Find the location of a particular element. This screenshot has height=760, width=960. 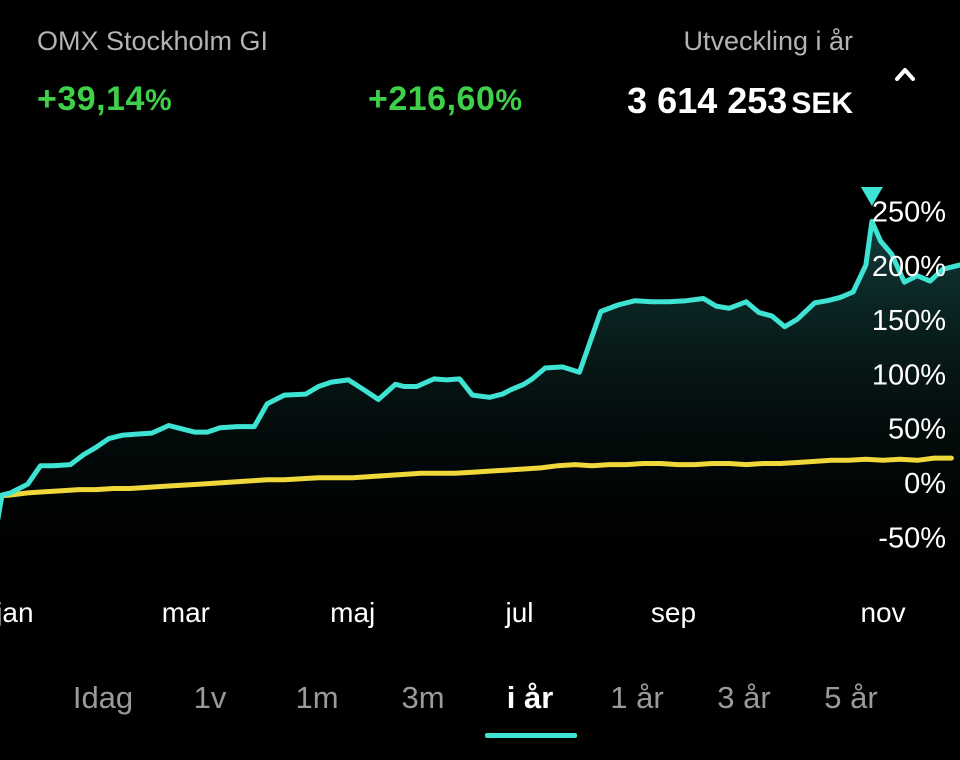

collapse-button is located at coordinates (905, 73).